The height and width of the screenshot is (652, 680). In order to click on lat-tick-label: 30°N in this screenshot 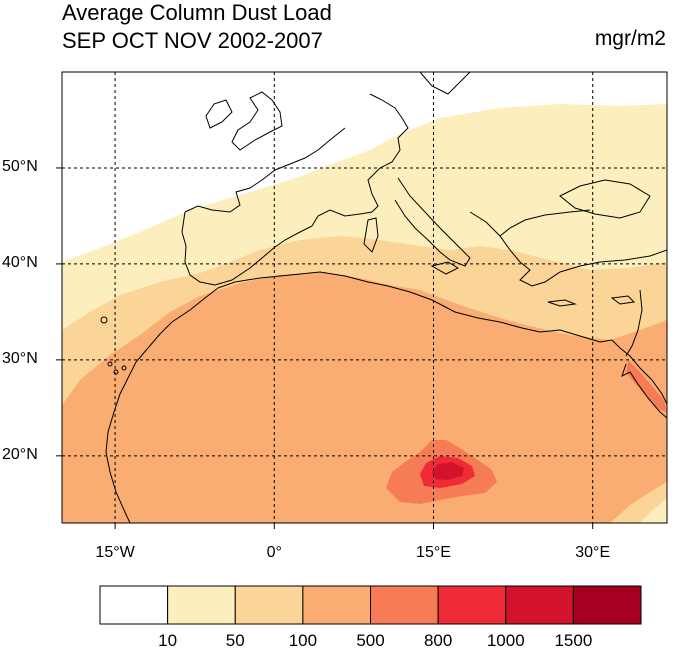, I will do `click(20, 358)`.